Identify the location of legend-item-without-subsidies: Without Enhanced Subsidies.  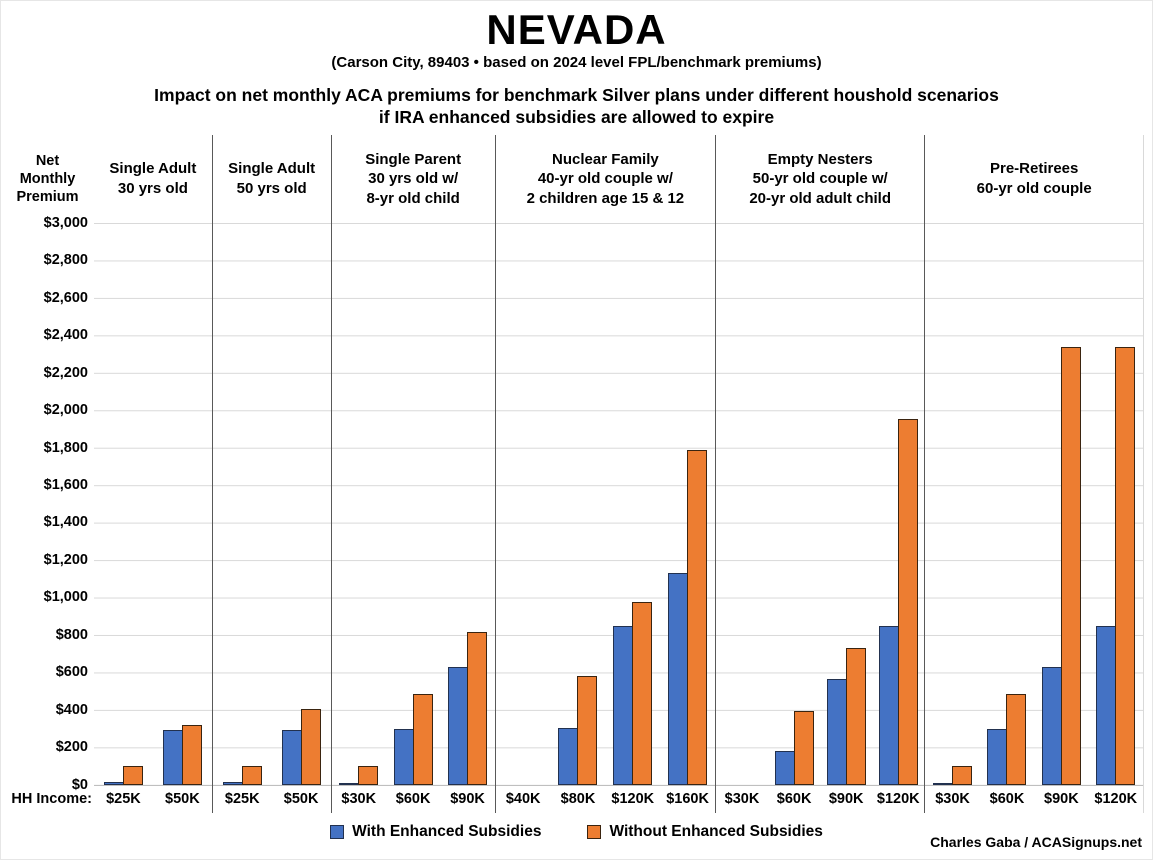
(705, 831).